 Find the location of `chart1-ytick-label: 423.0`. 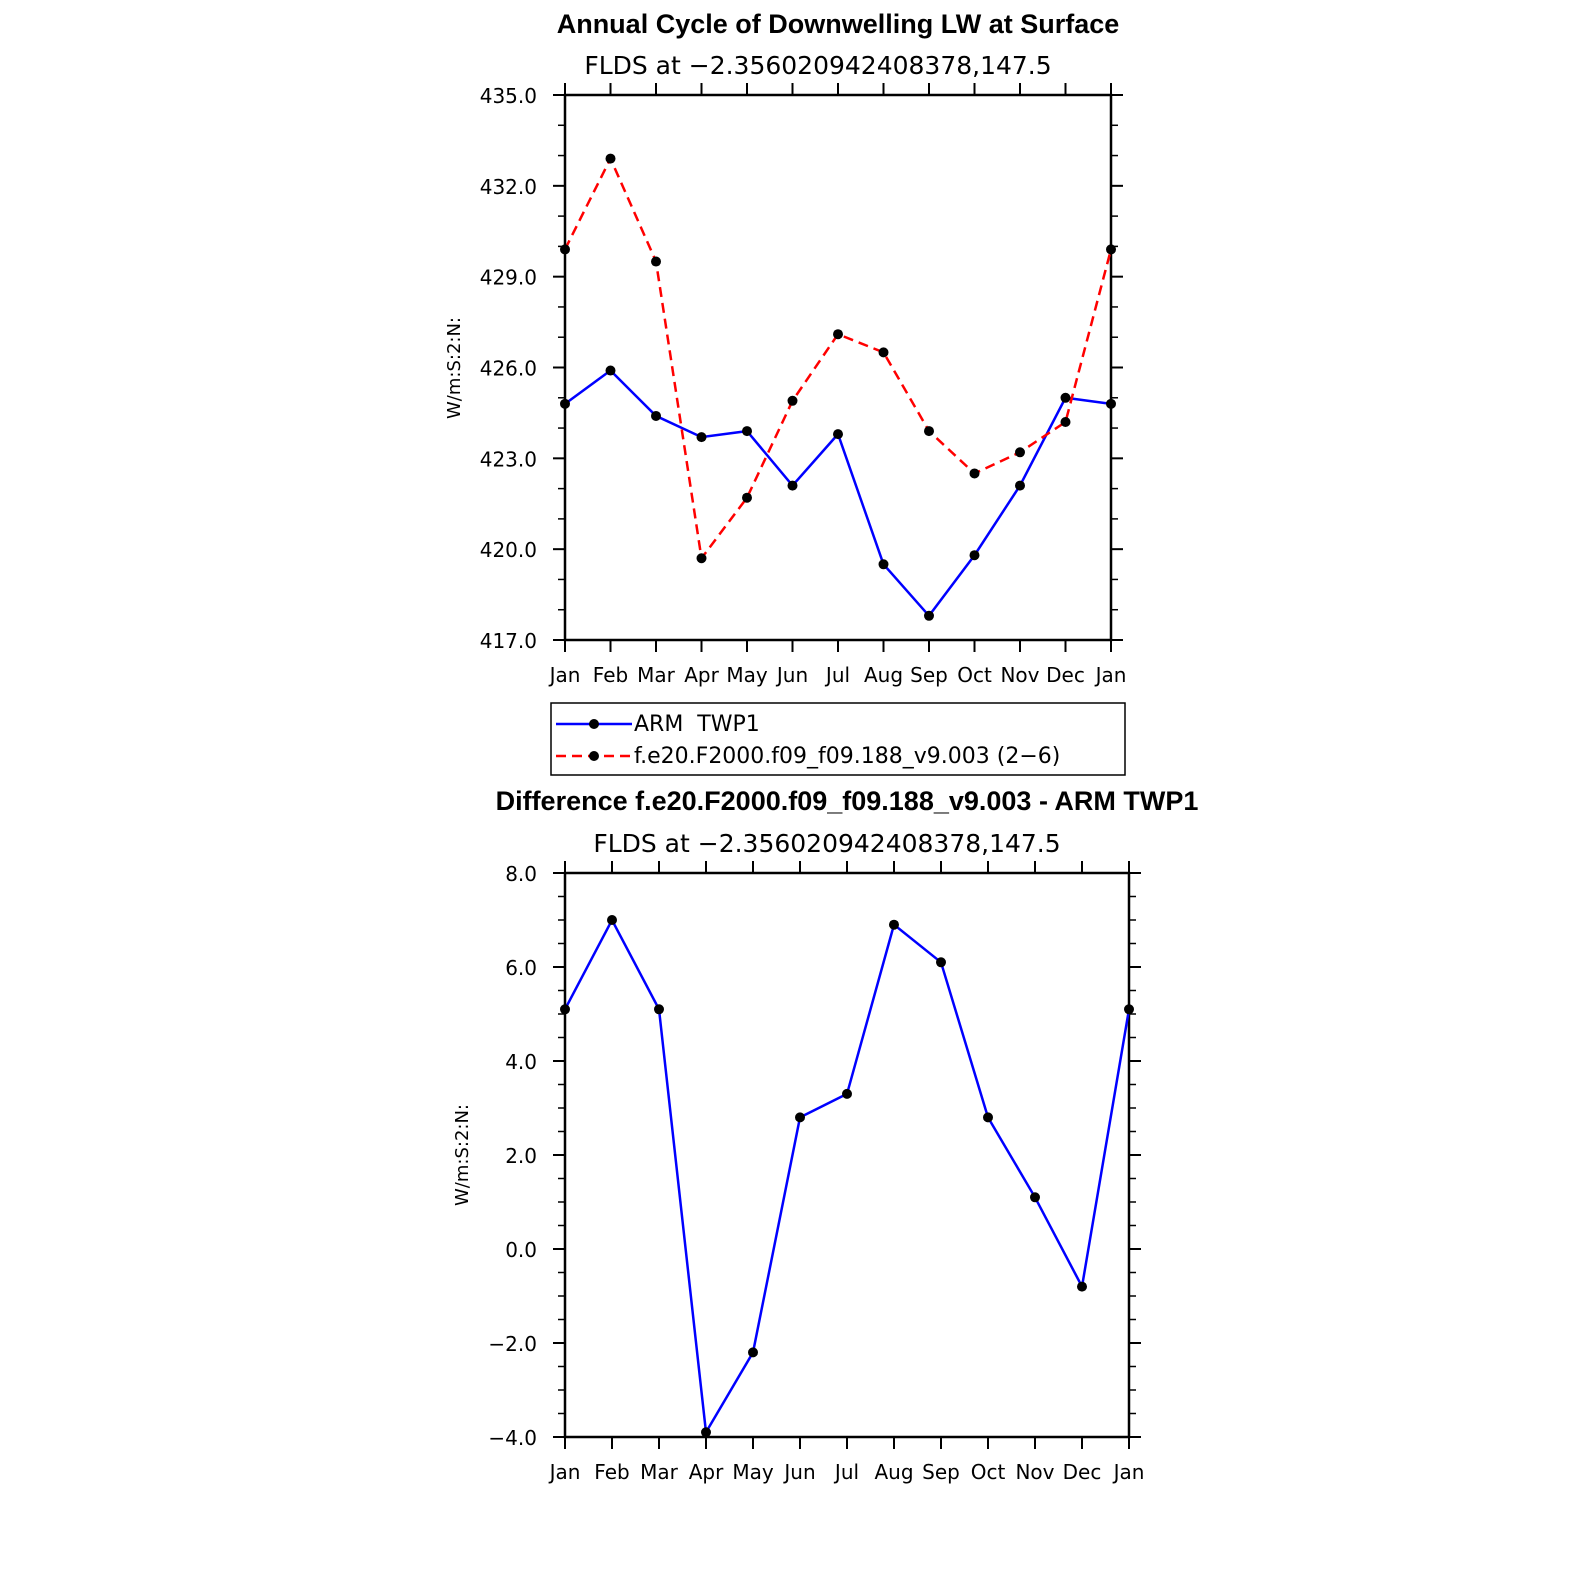

chart1-ytick-label: 423.0 is located at coordinates (508, 459).